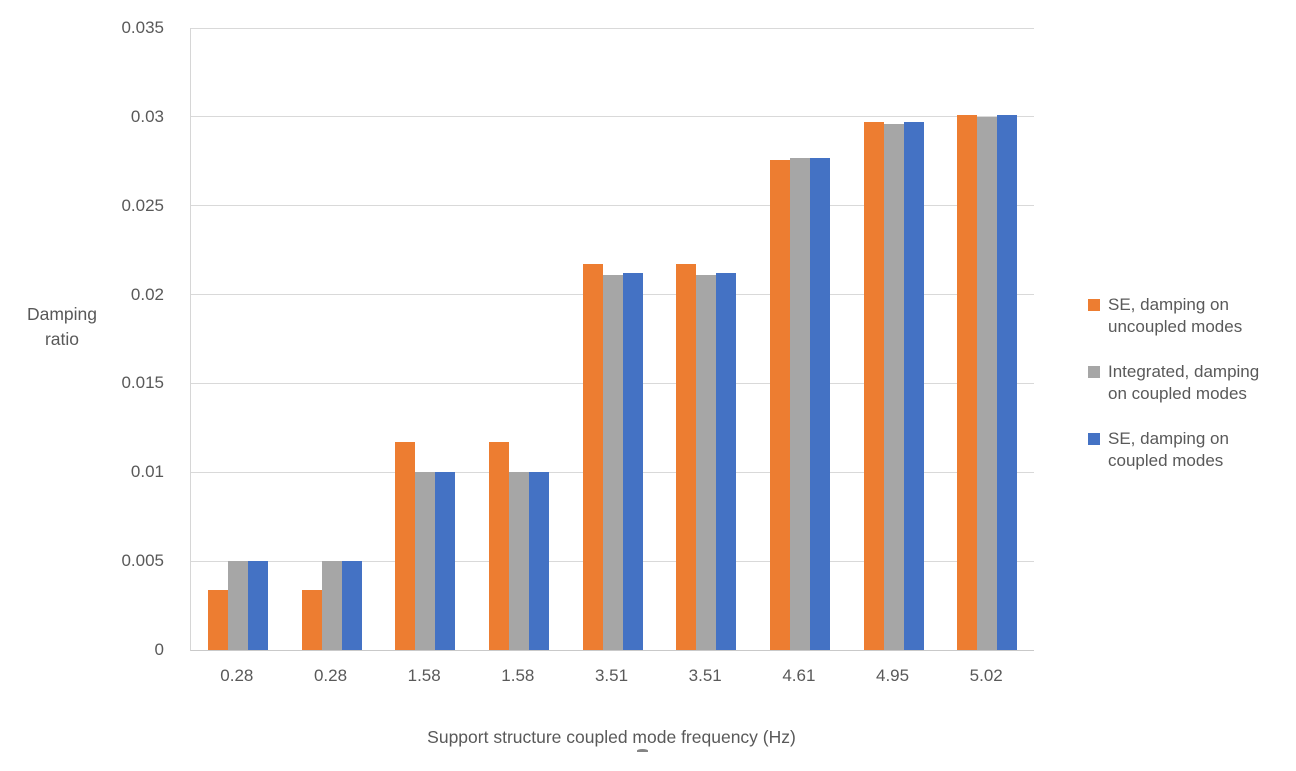 Image resolution: width=1296 pixels, height=771 pixels. I want to click on legend-label-line: coupled modes, so click(1166, 460).